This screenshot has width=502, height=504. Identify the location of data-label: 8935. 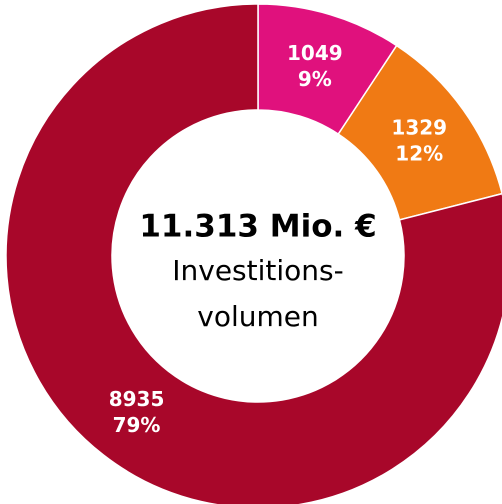
(137, 399).